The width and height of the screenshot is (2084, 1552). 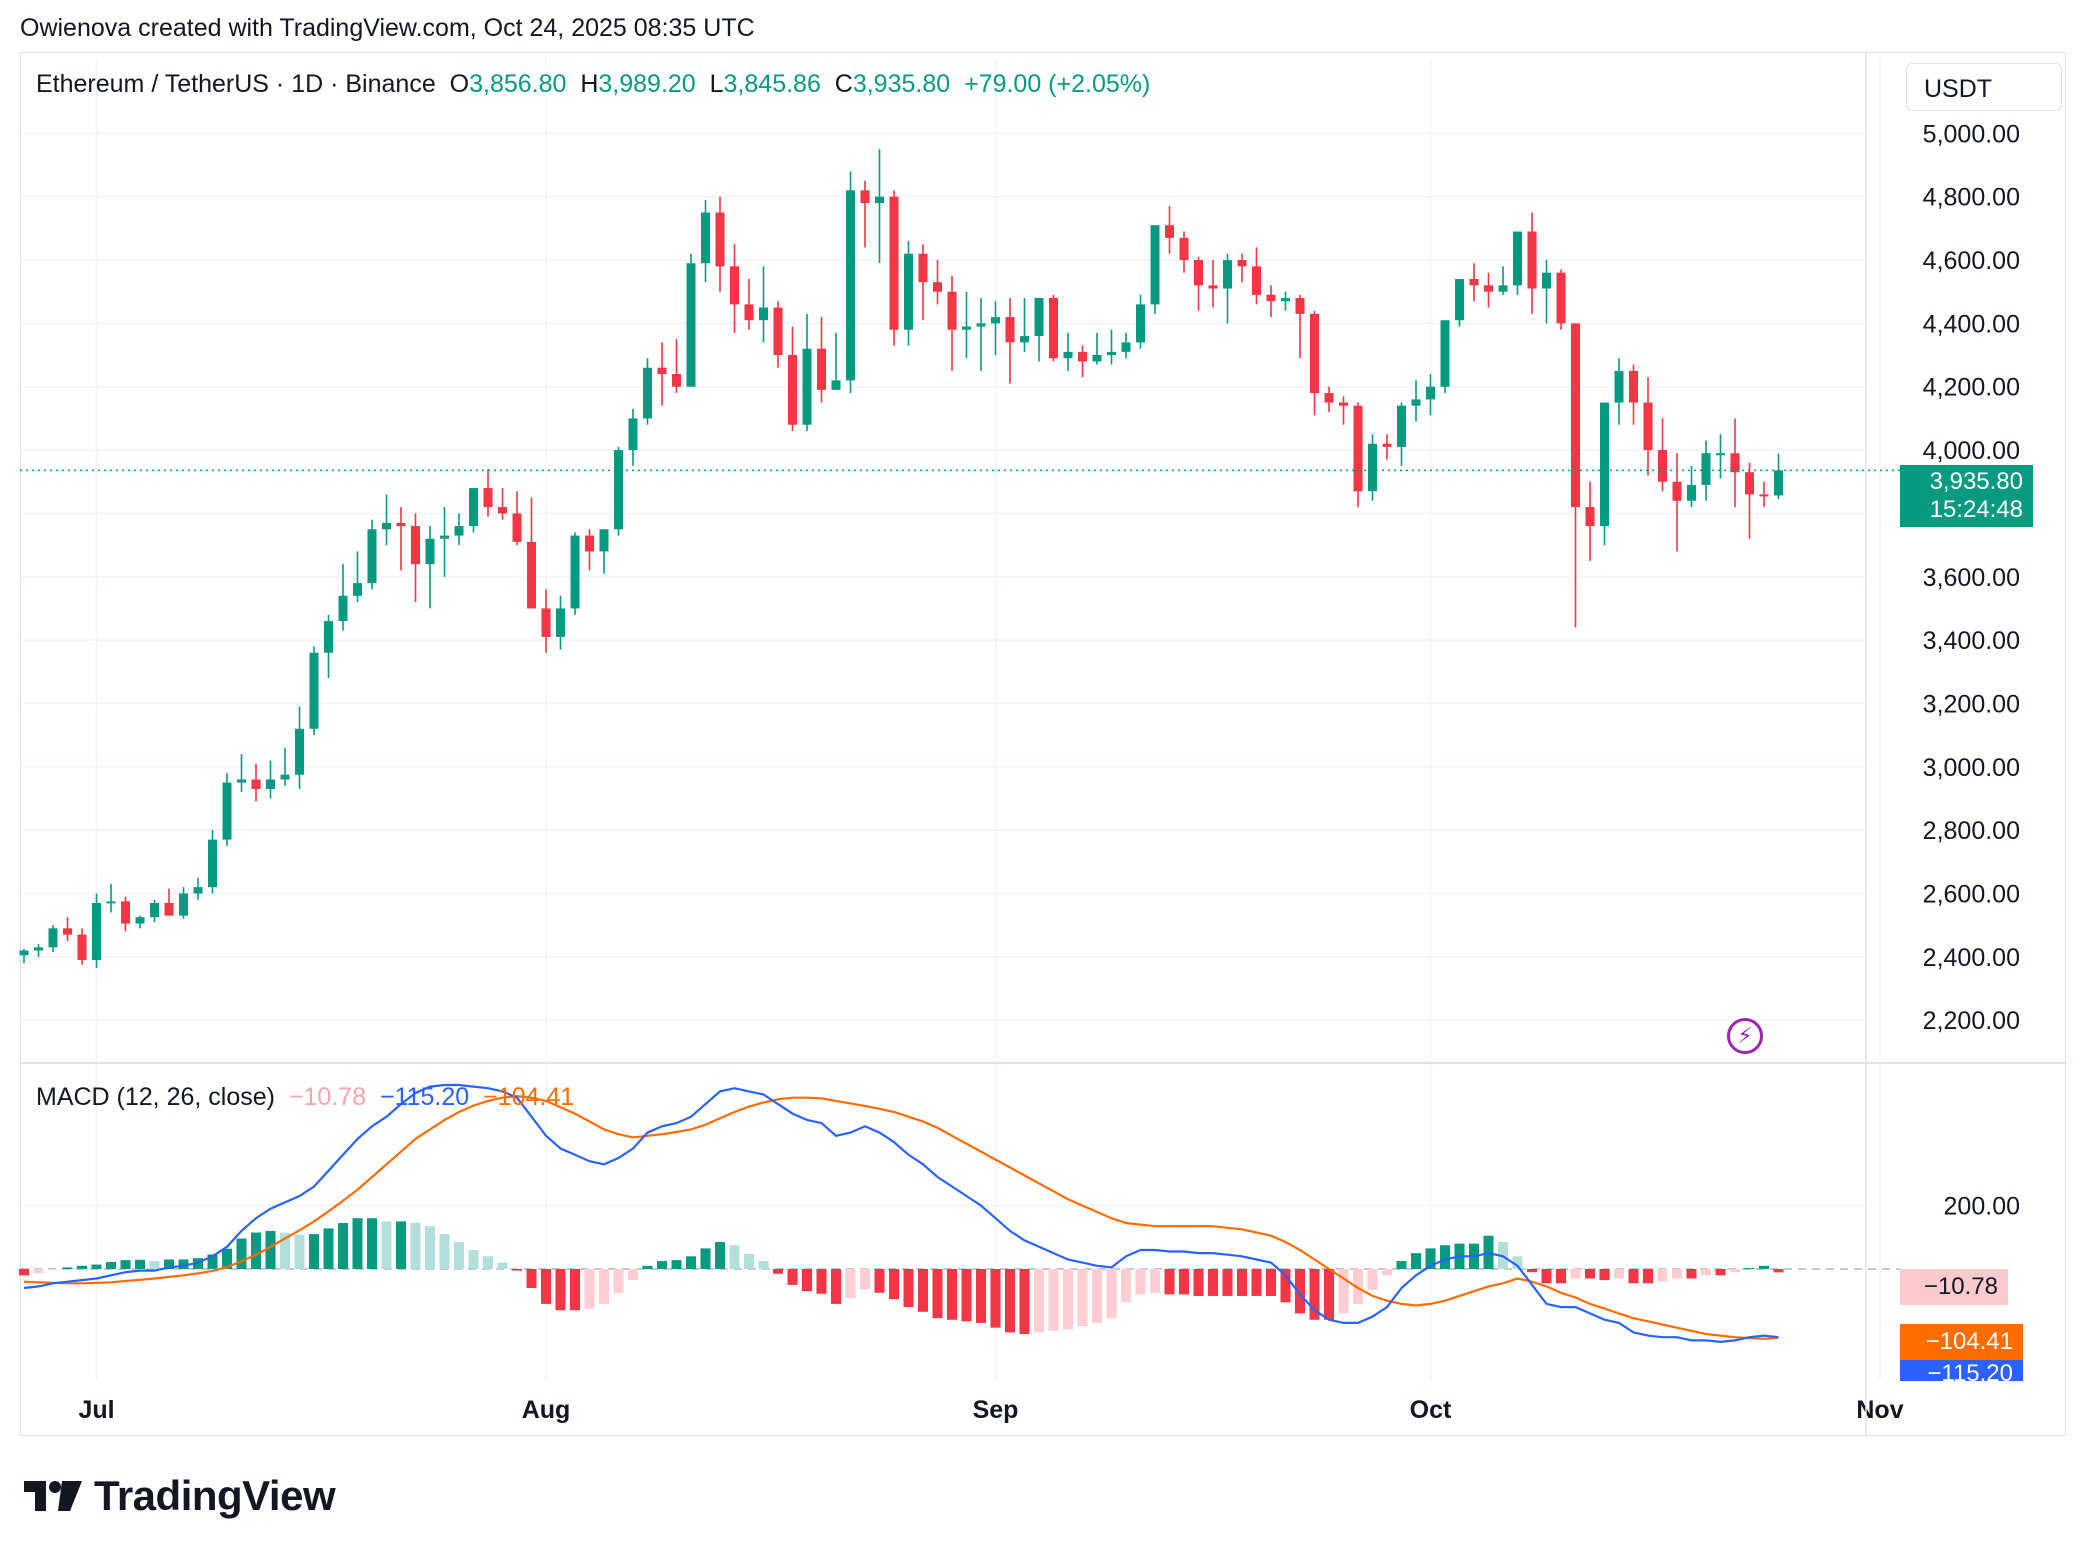 I want to click on price-tick-label: 3,000.00, so click(x=1971, y=768).